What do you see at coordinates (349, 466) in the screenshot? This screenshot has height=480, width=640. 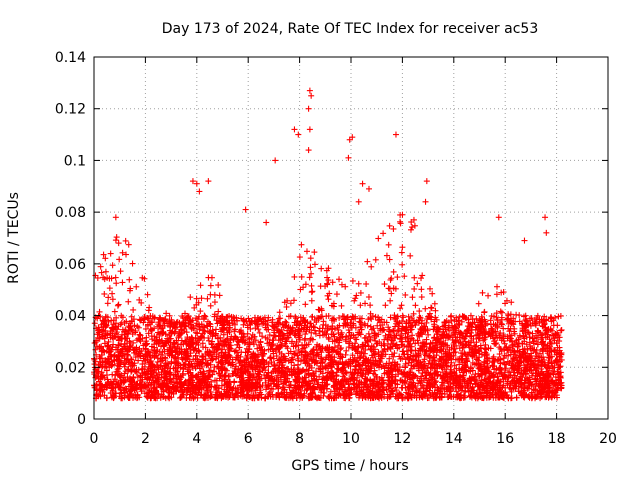 I see `x-axis-label: GPS time / hours` at bounding box center [349, 466].